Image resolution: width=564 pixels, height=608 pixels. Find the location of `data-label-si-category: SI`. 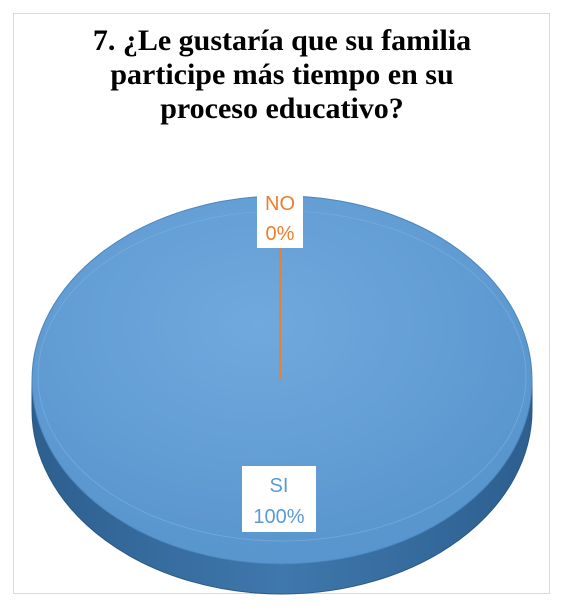

data-label-si-category: SI is located at coordinates (279, 486).